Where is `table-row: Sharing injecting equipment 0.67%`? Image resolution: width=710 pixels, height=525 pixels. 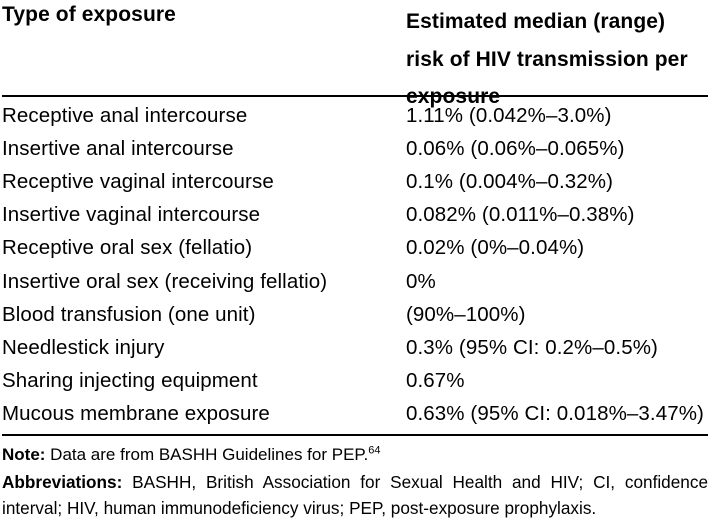
table-row: Sharing injecting equipment 0.67% is located at coordinates (355, 381).